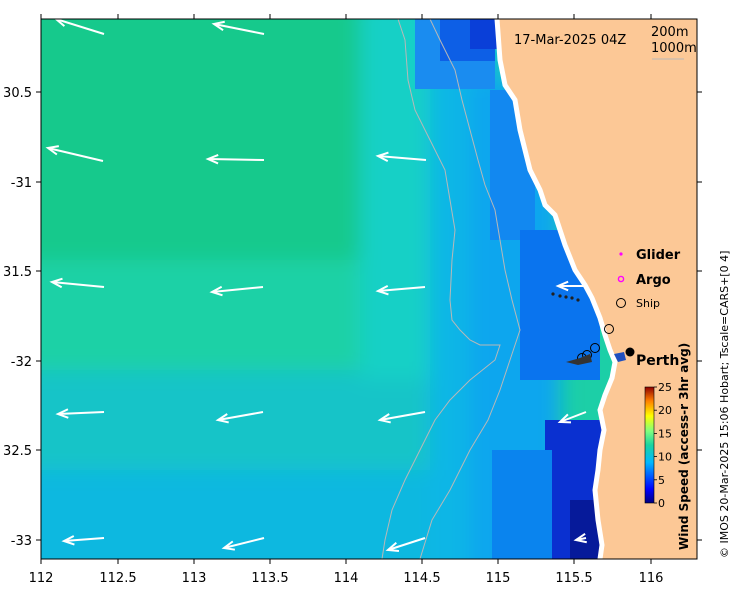 This screenshot has height=592, width=740. I want to click on perth-marker: Perth, so click(646, 358).